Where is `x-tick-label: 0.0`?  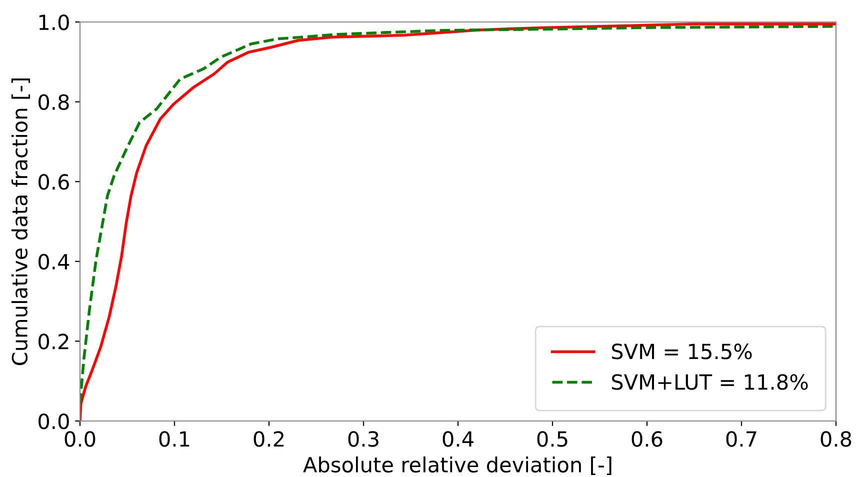 x-tick-label: 0.0 is located at coordinates (80, 439).